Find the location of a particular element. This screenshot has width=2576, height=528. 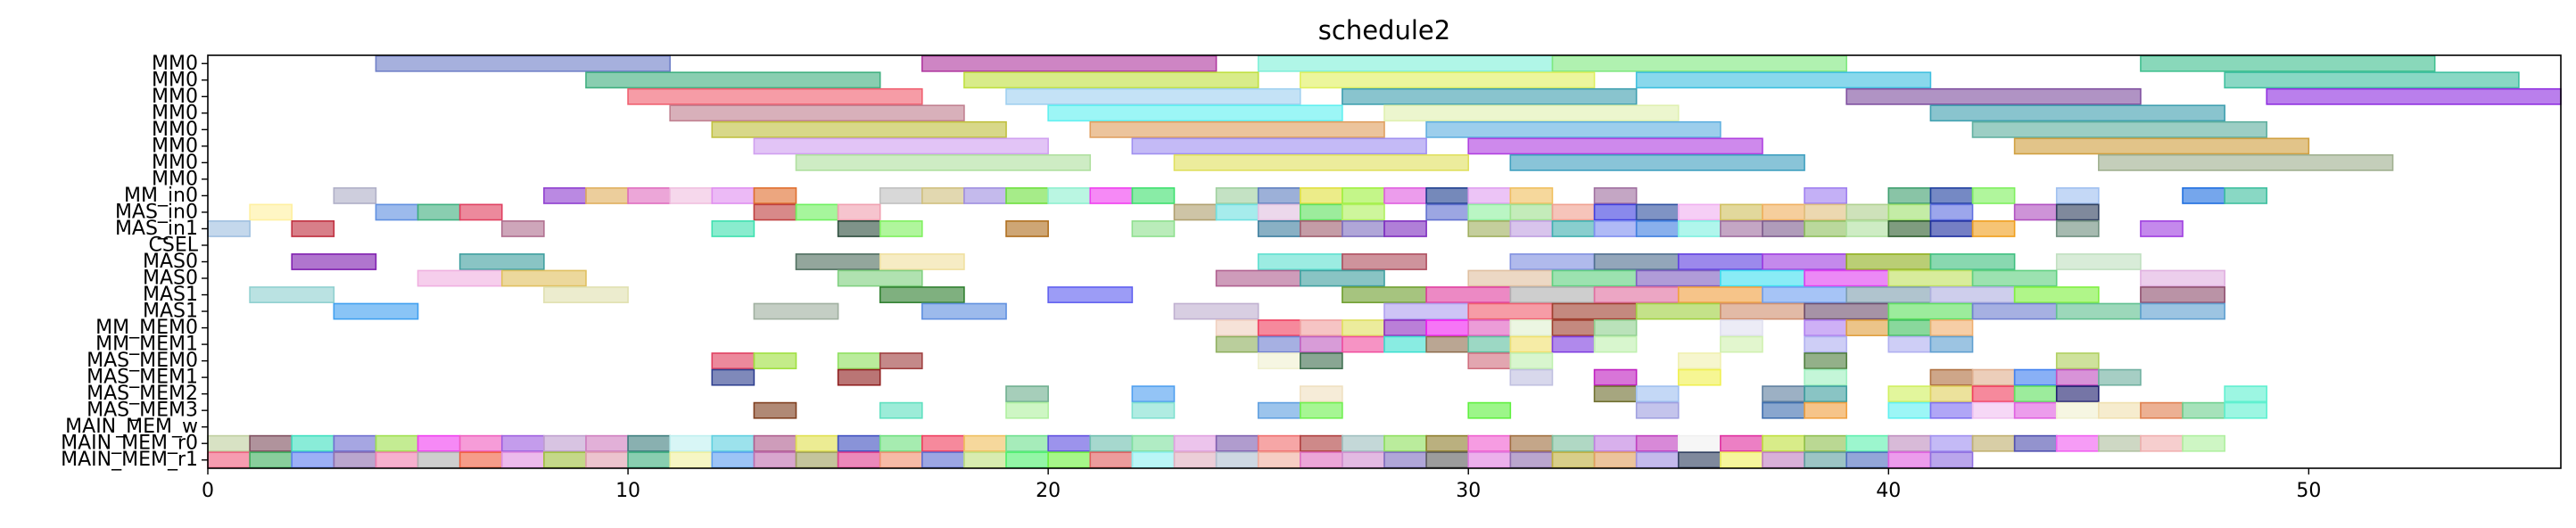

y-tick-label: MAS_MEM0 is located at coordinates (142, 361).